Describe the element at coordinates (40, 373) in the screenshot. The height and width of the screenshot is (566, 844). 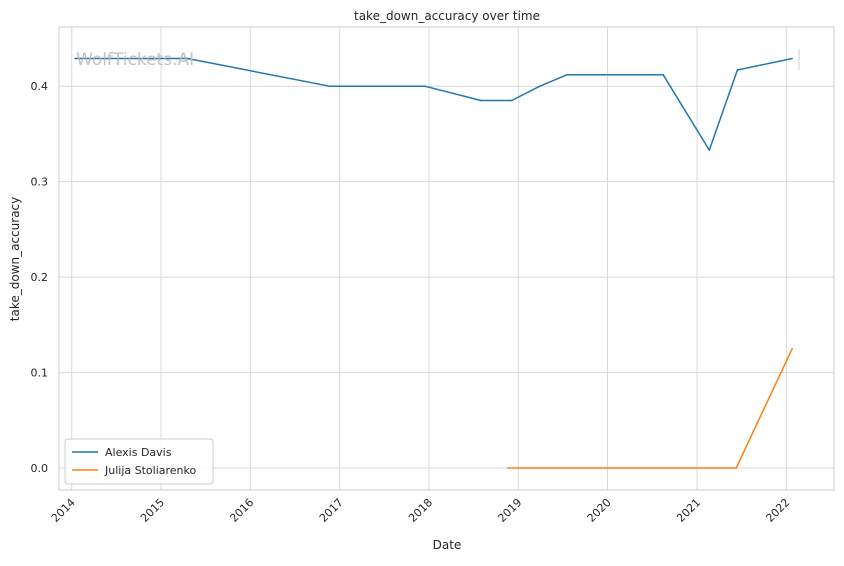
I see `y-tick-label-0.1: 0.1` at that location.